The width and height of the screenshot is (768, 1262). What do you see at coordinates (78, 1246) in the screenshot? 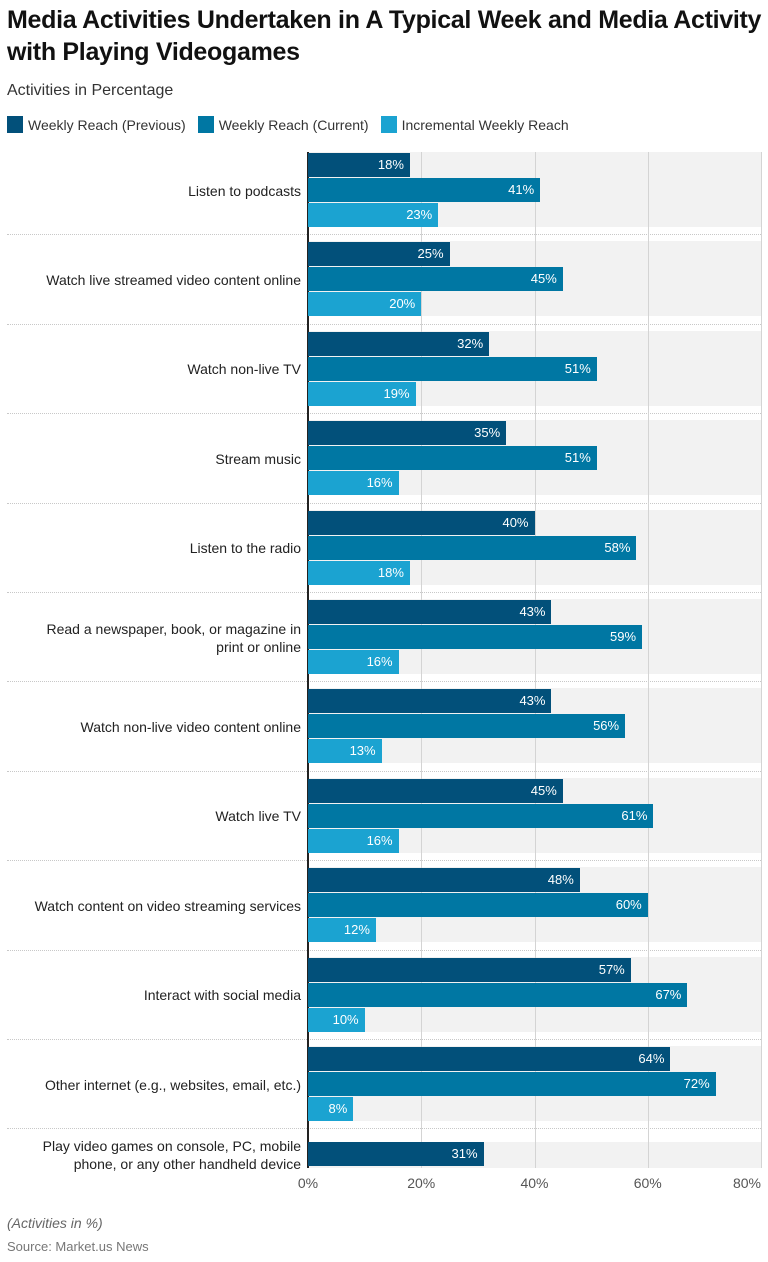
I see `chart-source: Source: Market.us News` at bounding box center [78, 1246].